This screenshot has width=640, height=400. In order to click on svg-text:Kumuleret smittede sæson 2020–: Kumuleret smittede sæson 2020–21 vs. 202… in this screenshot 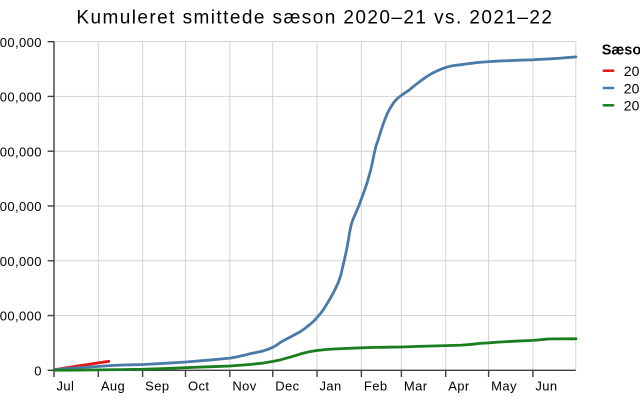, I will do `click(314, 17)`.